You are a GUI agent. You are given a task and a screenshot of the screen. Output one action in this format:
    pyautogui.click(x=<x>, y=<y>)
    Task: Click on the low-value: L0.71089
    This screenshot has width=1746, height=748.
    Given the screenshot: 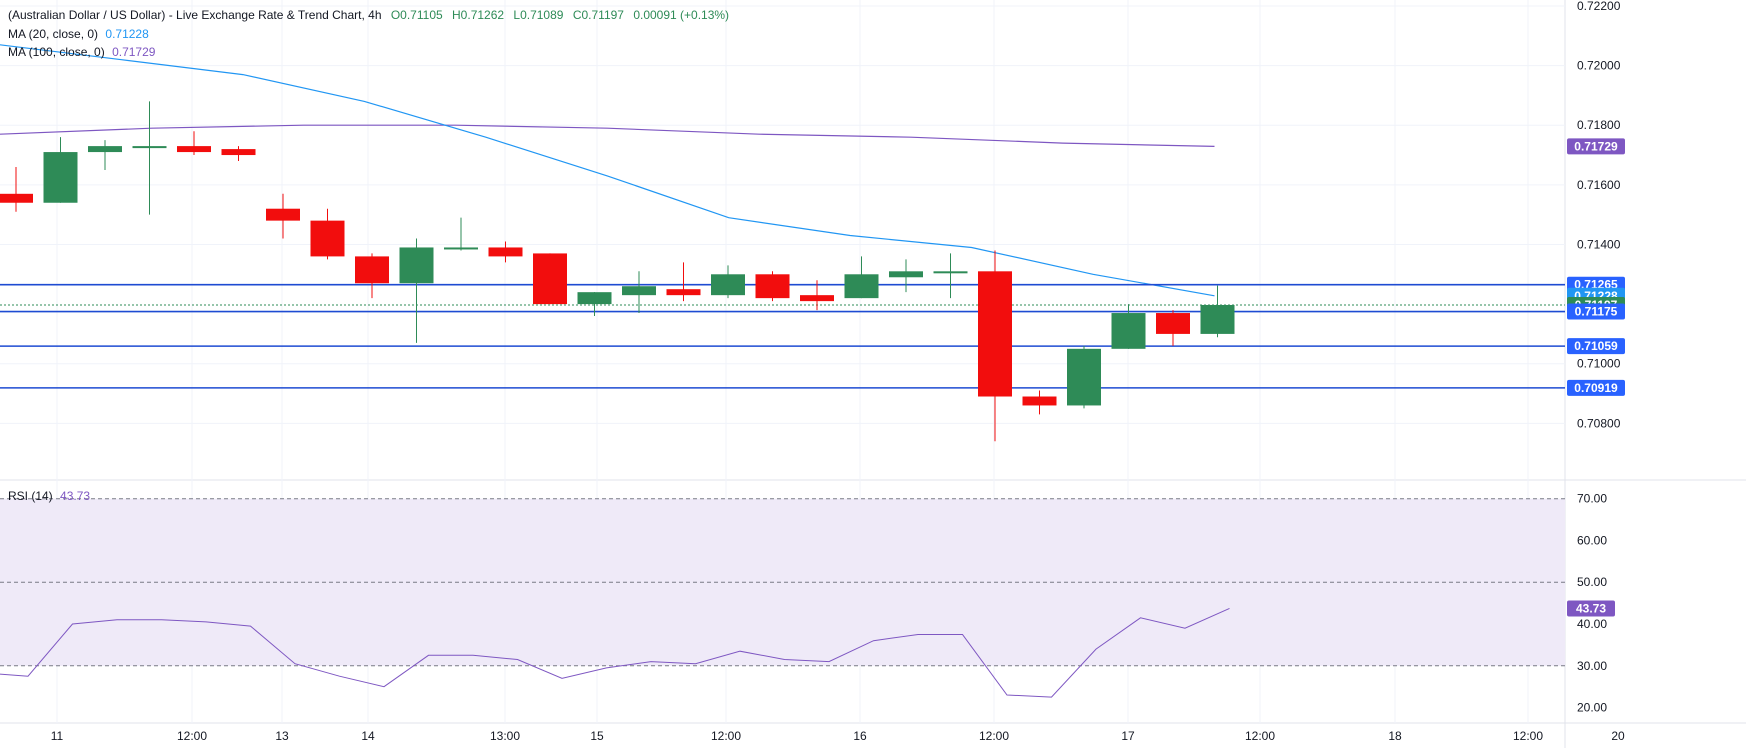 What is the action you would take?
    pyautogui.click(x=538, y=15)
    